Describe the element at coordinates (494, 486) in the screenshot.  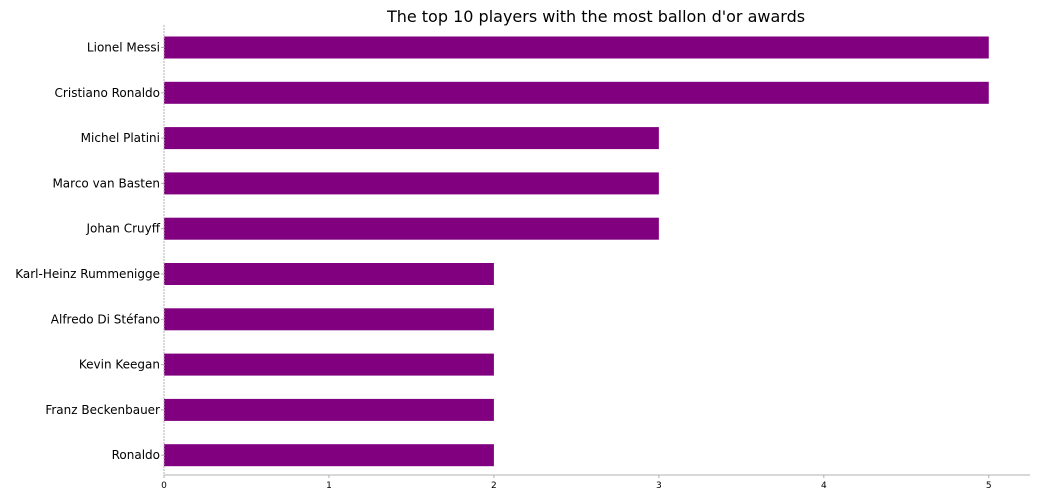
I see `x-tick-label: 2` at that location.